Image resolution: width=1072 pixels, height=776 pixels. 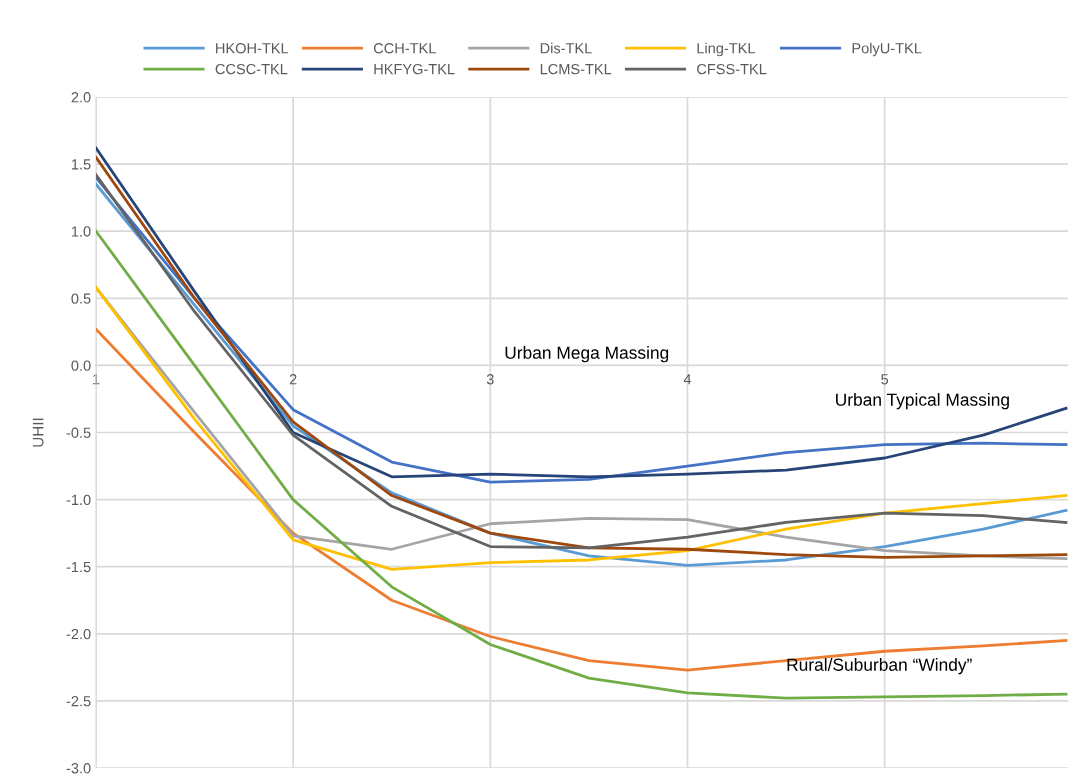 I want to click on legend-label: HKOH-TKL, so click(x=252, y=48).